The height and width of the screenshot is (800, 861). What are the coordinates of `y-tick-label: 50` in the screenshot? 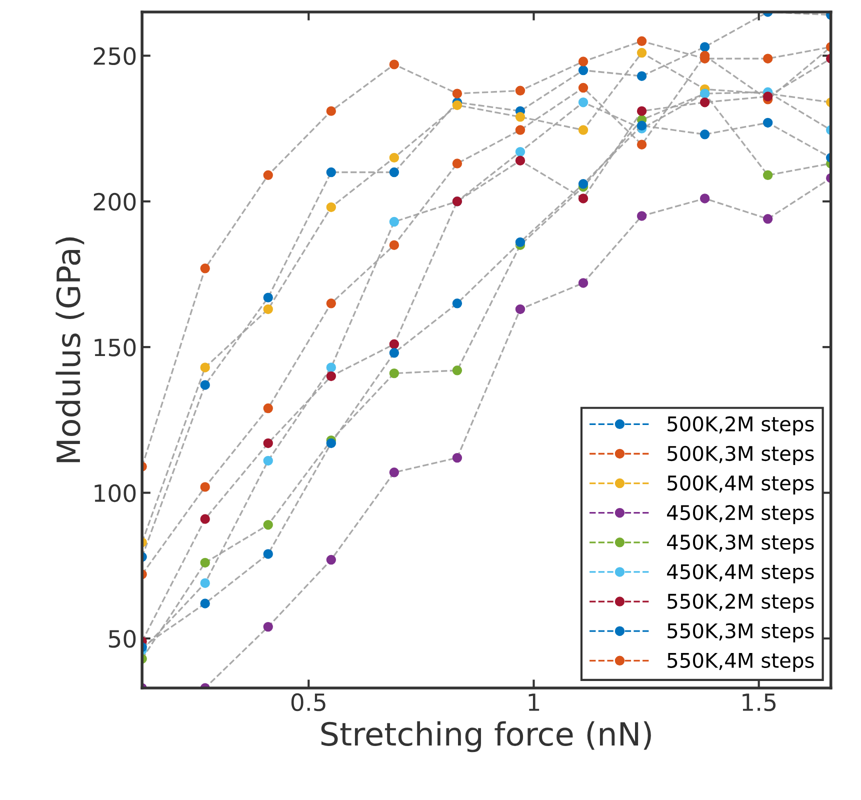 It's located at (122, 639).